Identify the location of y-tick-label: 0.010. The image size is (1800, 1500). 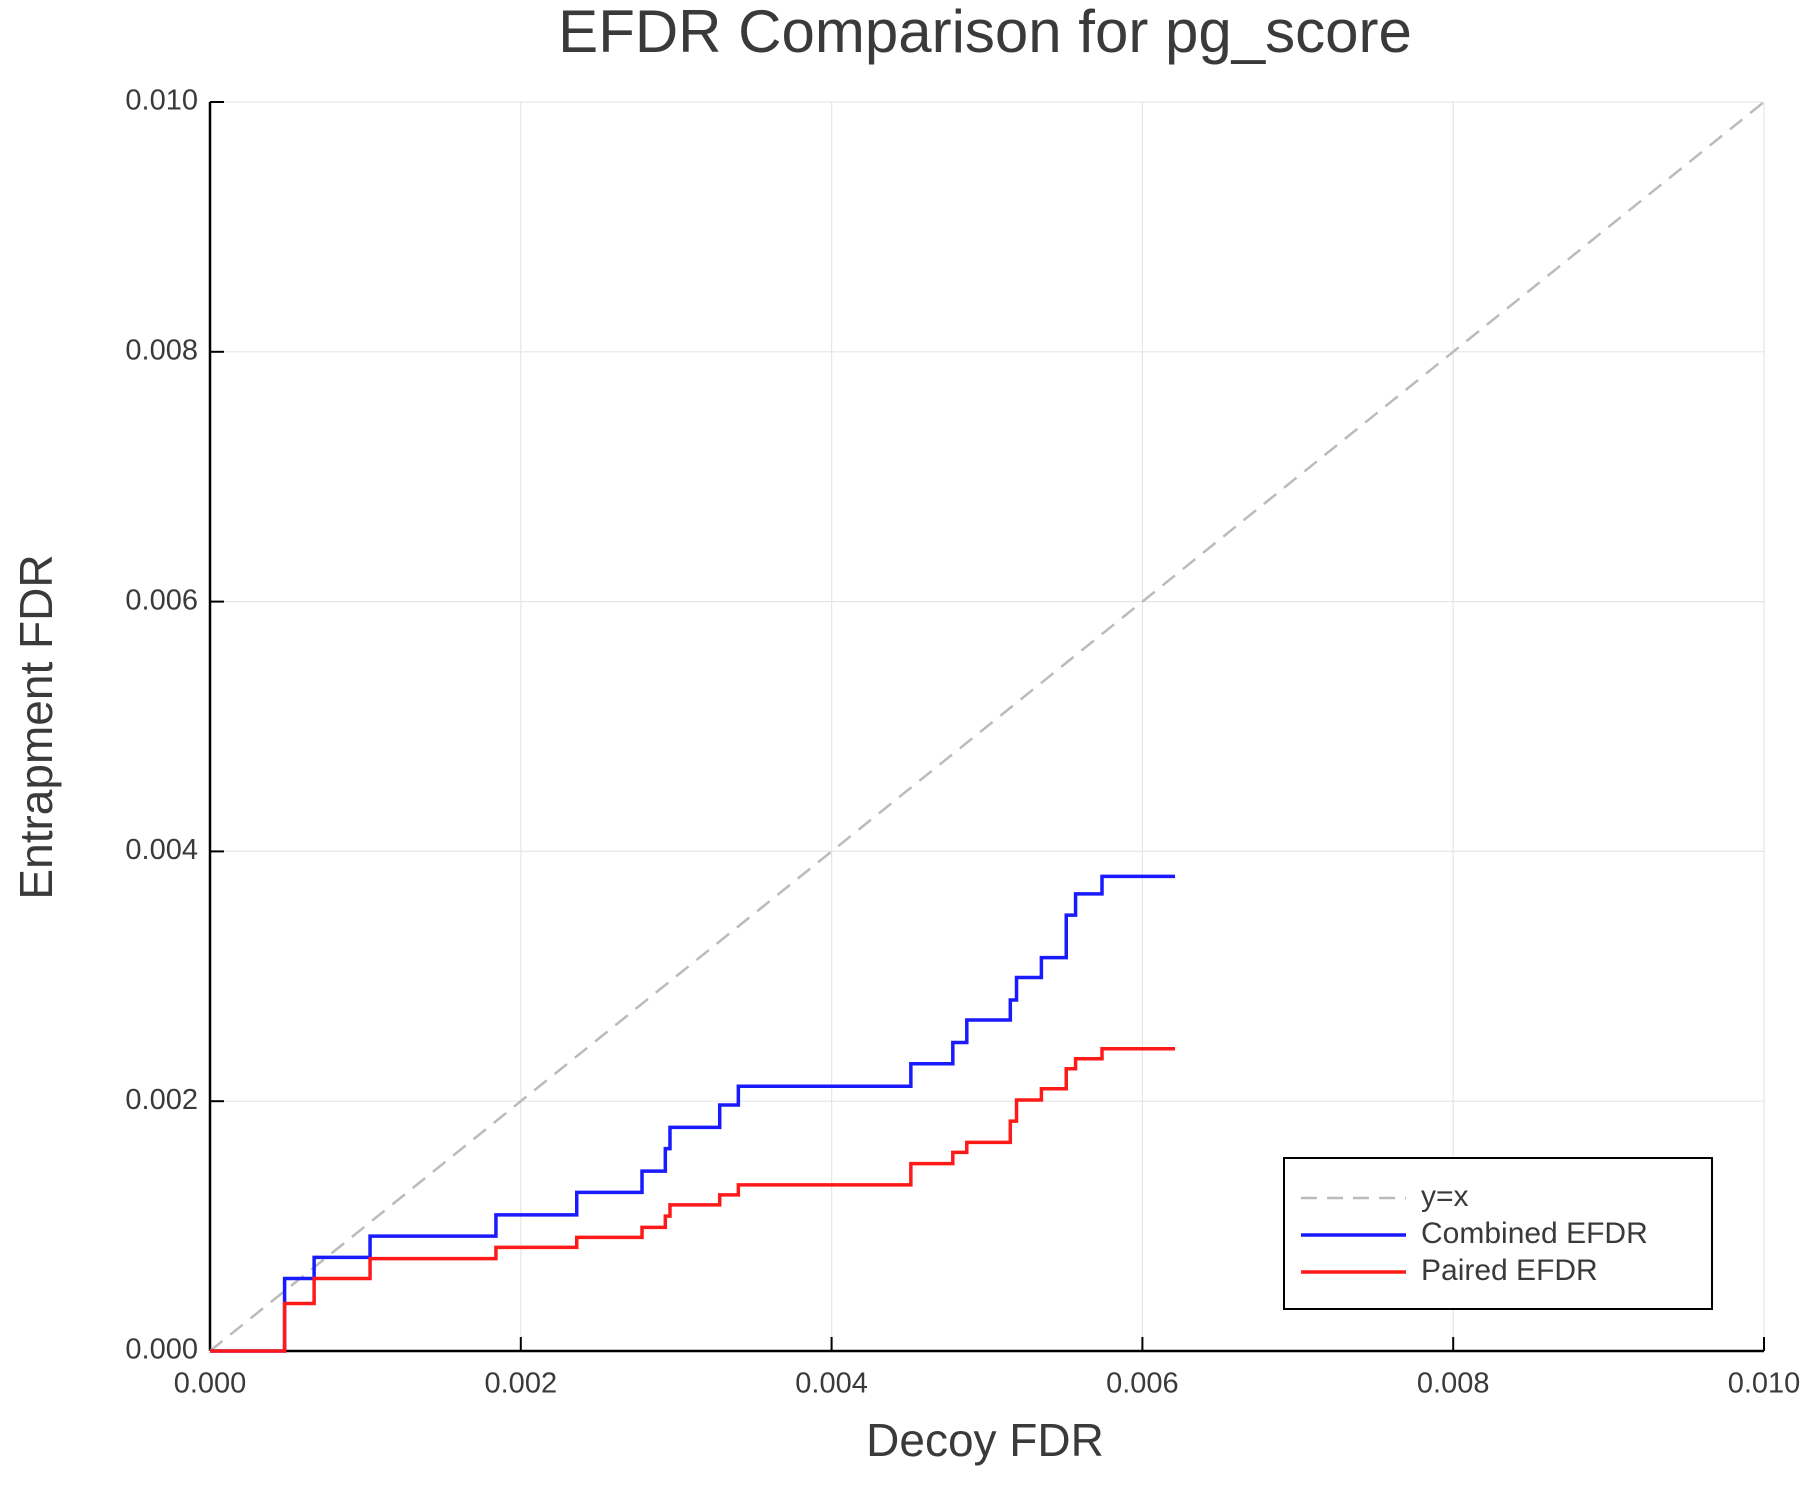
(161, 101).